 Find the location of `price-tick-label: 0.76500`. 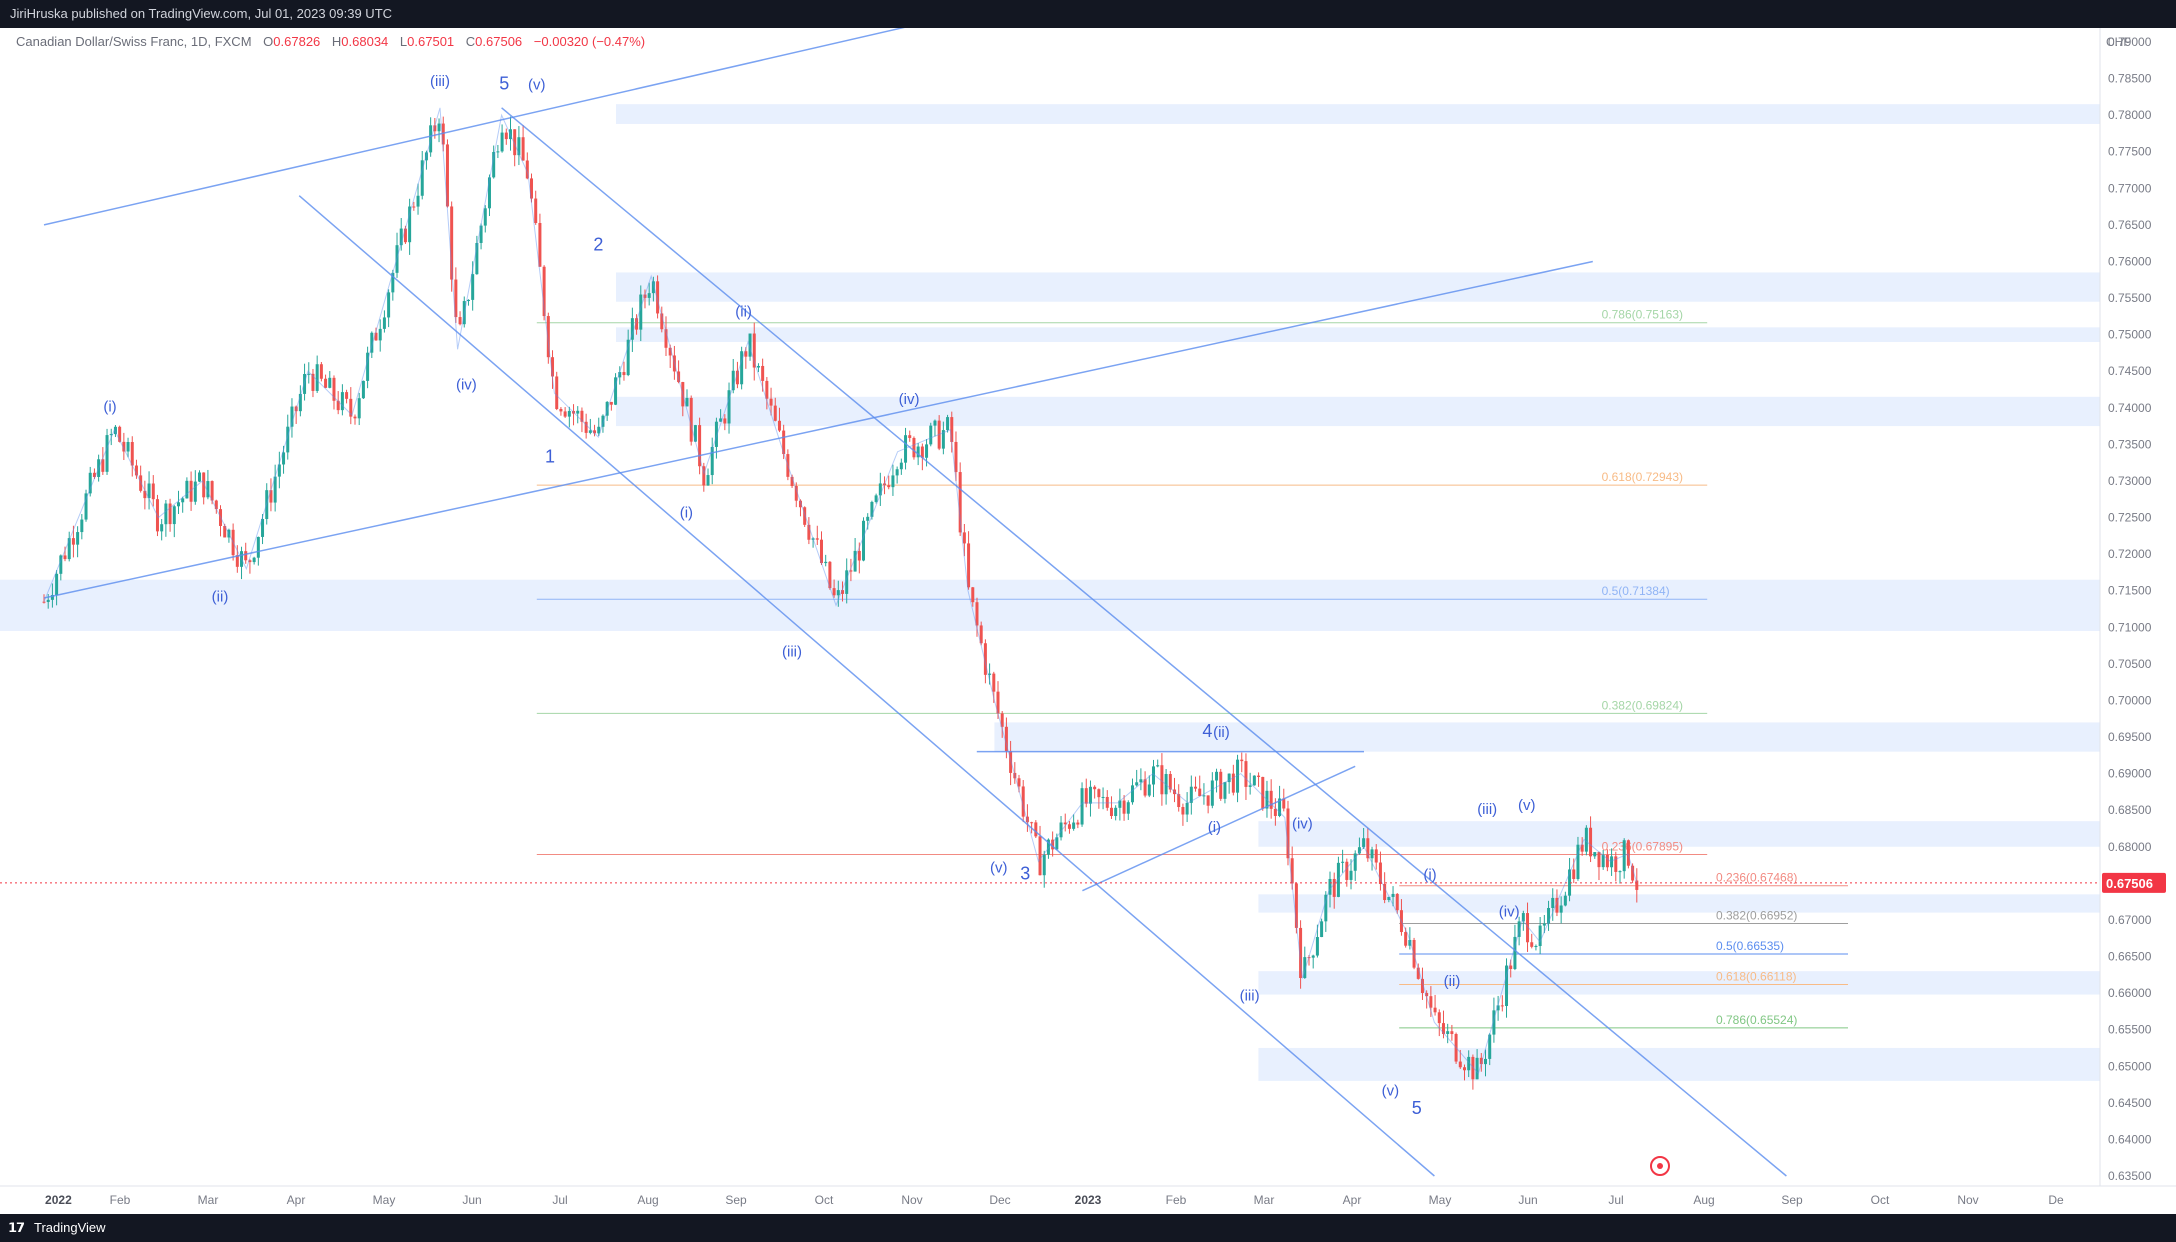

price-tick-label: 0.76500 is located at coordinates (2130, 225).